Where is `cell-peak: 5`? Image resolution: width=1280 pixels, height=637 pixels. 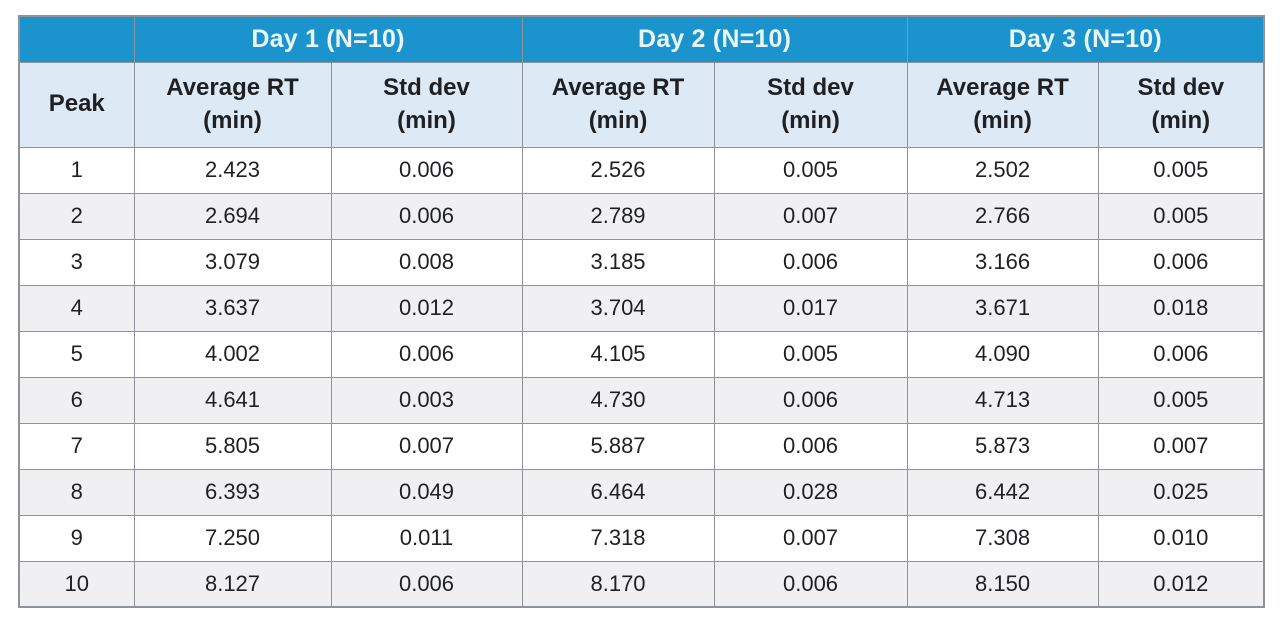
cell-peak: 5 is located at coordinates (76, 354).